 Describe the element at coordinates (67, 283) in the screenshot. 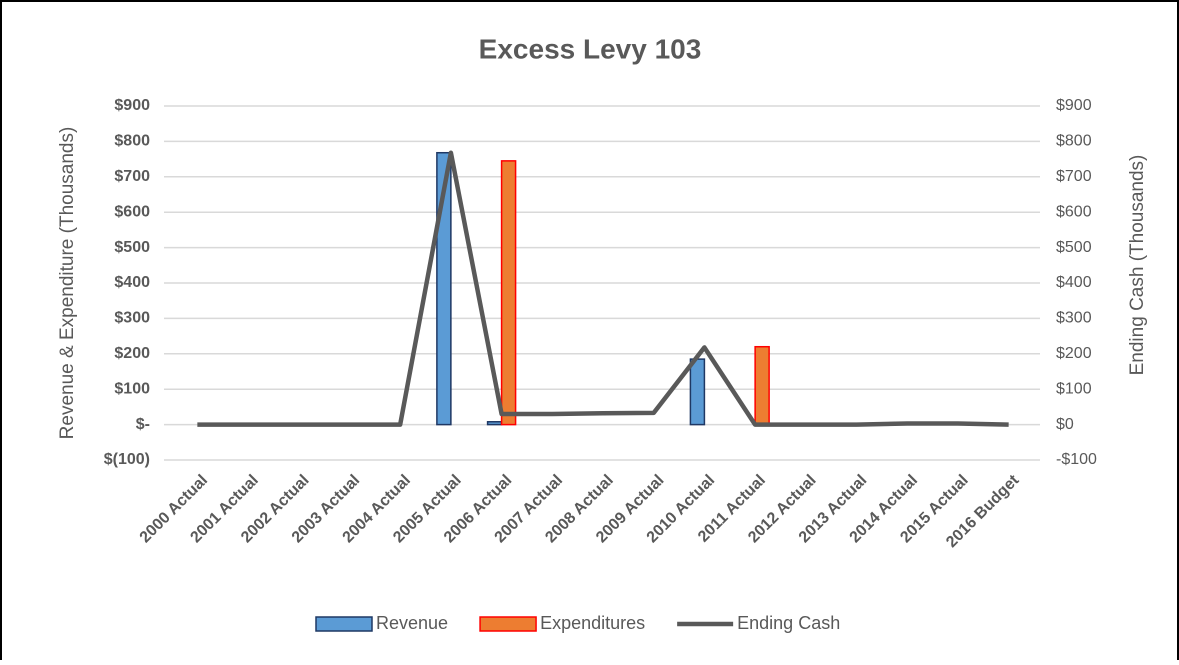

I see `y-axis-title: Revenue & Expenditure (Thousands)` at that location.